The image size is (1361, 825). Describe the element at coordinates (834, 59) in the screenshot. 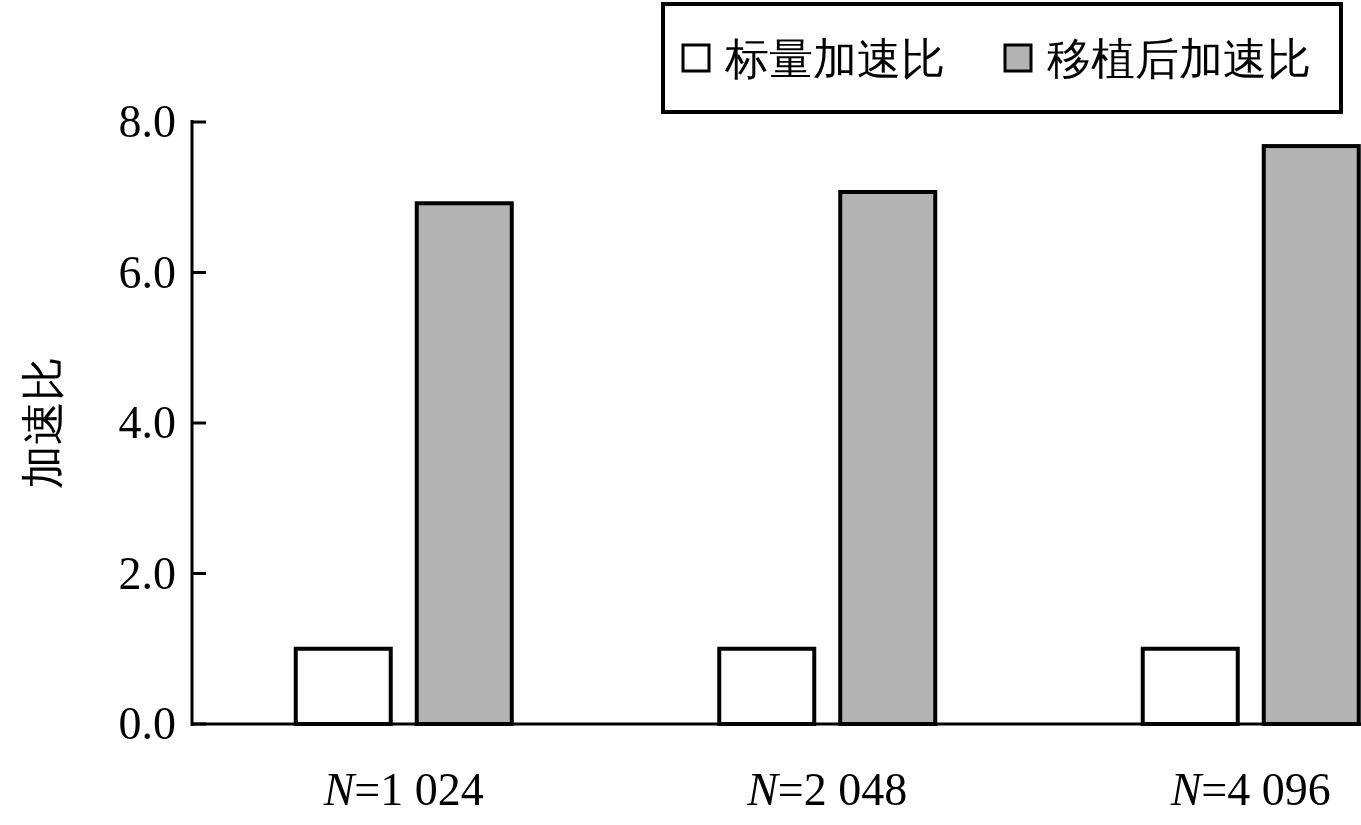

I see `legend-label: 标量加速比` at that location.